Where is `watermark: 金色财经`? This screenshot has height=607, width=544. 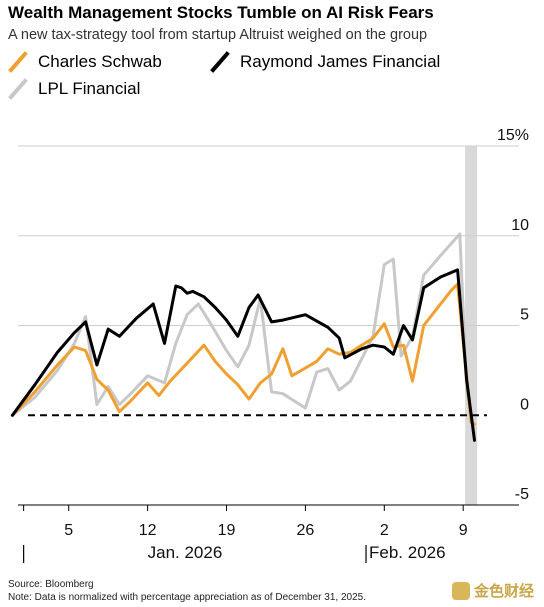 watermark: 金色财经 is located at coordinates (492, 590).